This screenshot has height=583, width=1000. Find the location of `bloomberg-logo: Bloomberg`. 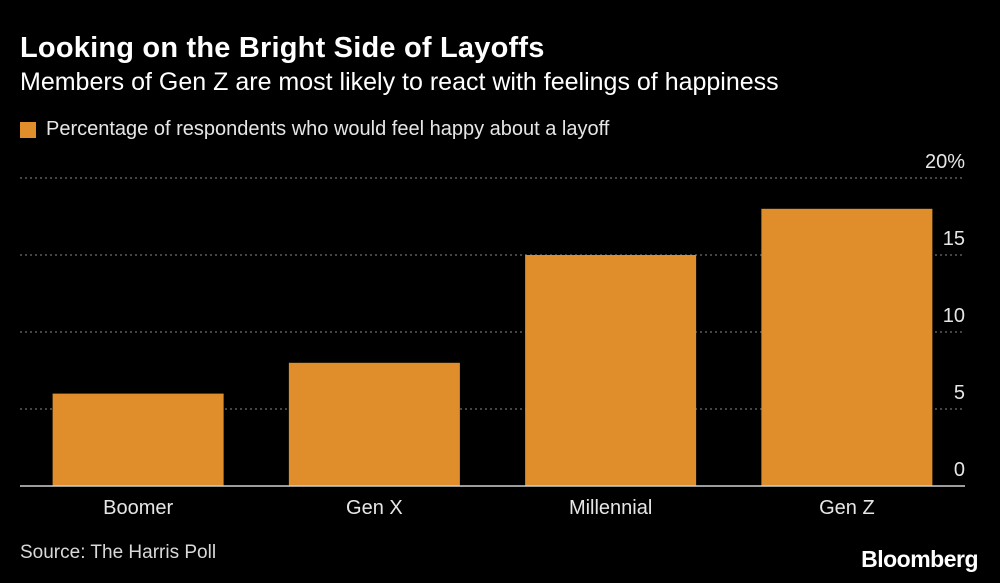

bloomberg-logo: Bloomberg is located at coordinates (919, 559).